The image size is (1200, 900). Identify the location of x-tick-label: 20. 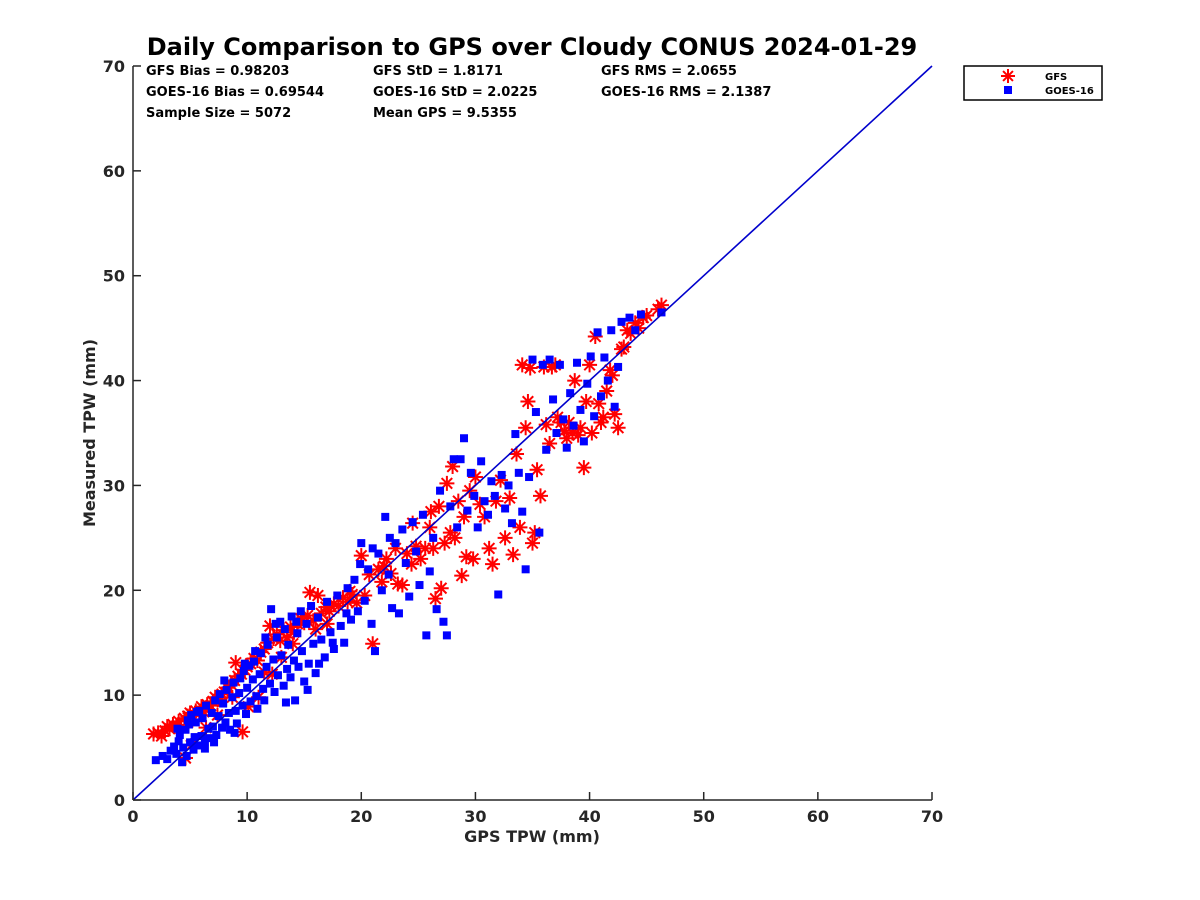
(361, 816).